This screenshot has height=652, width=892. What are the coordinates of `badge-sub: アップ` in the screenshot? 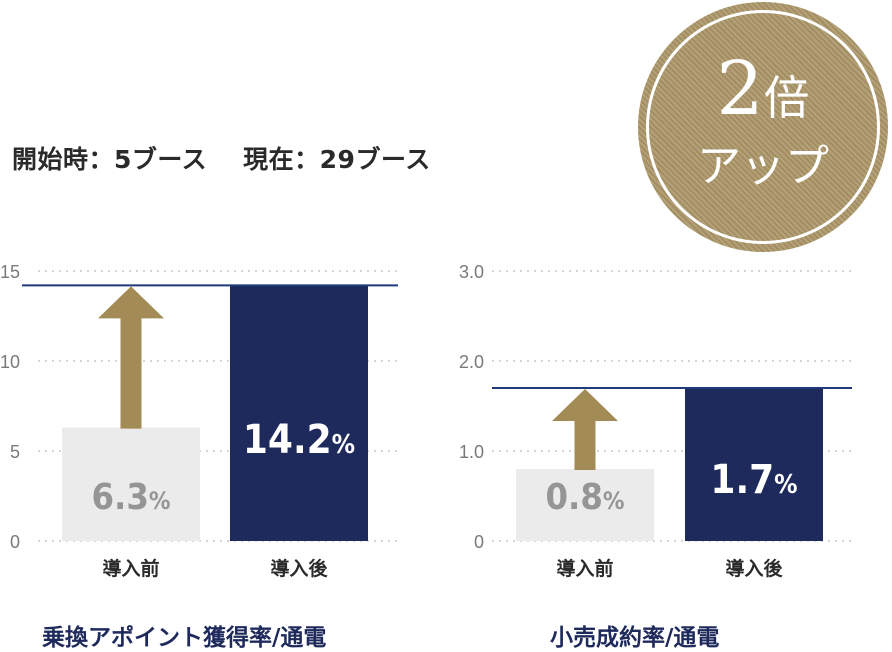 It's located at (763, 166).